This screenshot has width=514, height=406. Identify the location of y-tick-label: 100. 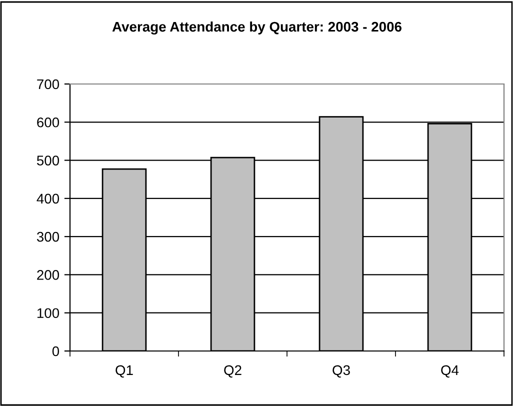
(48, 313).